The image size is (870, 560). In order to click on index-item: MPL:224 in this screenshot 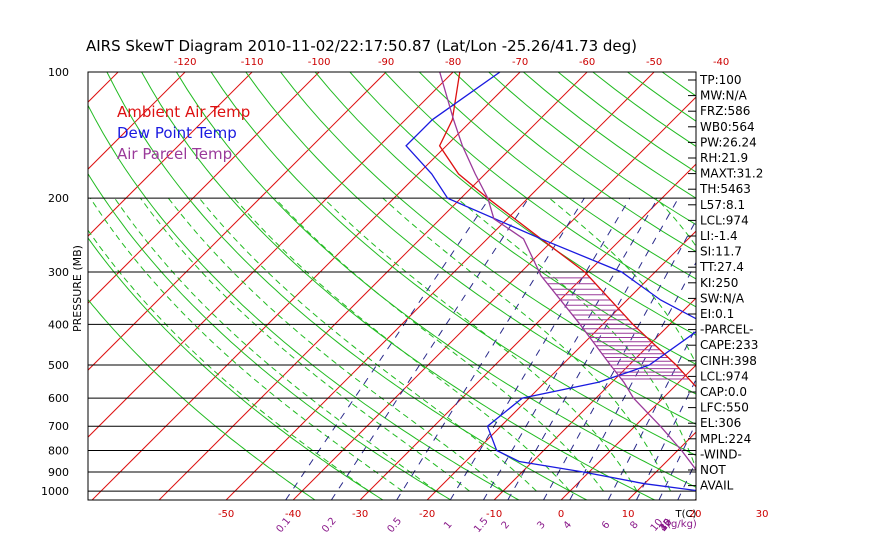, I will do `click(725, 439)`.